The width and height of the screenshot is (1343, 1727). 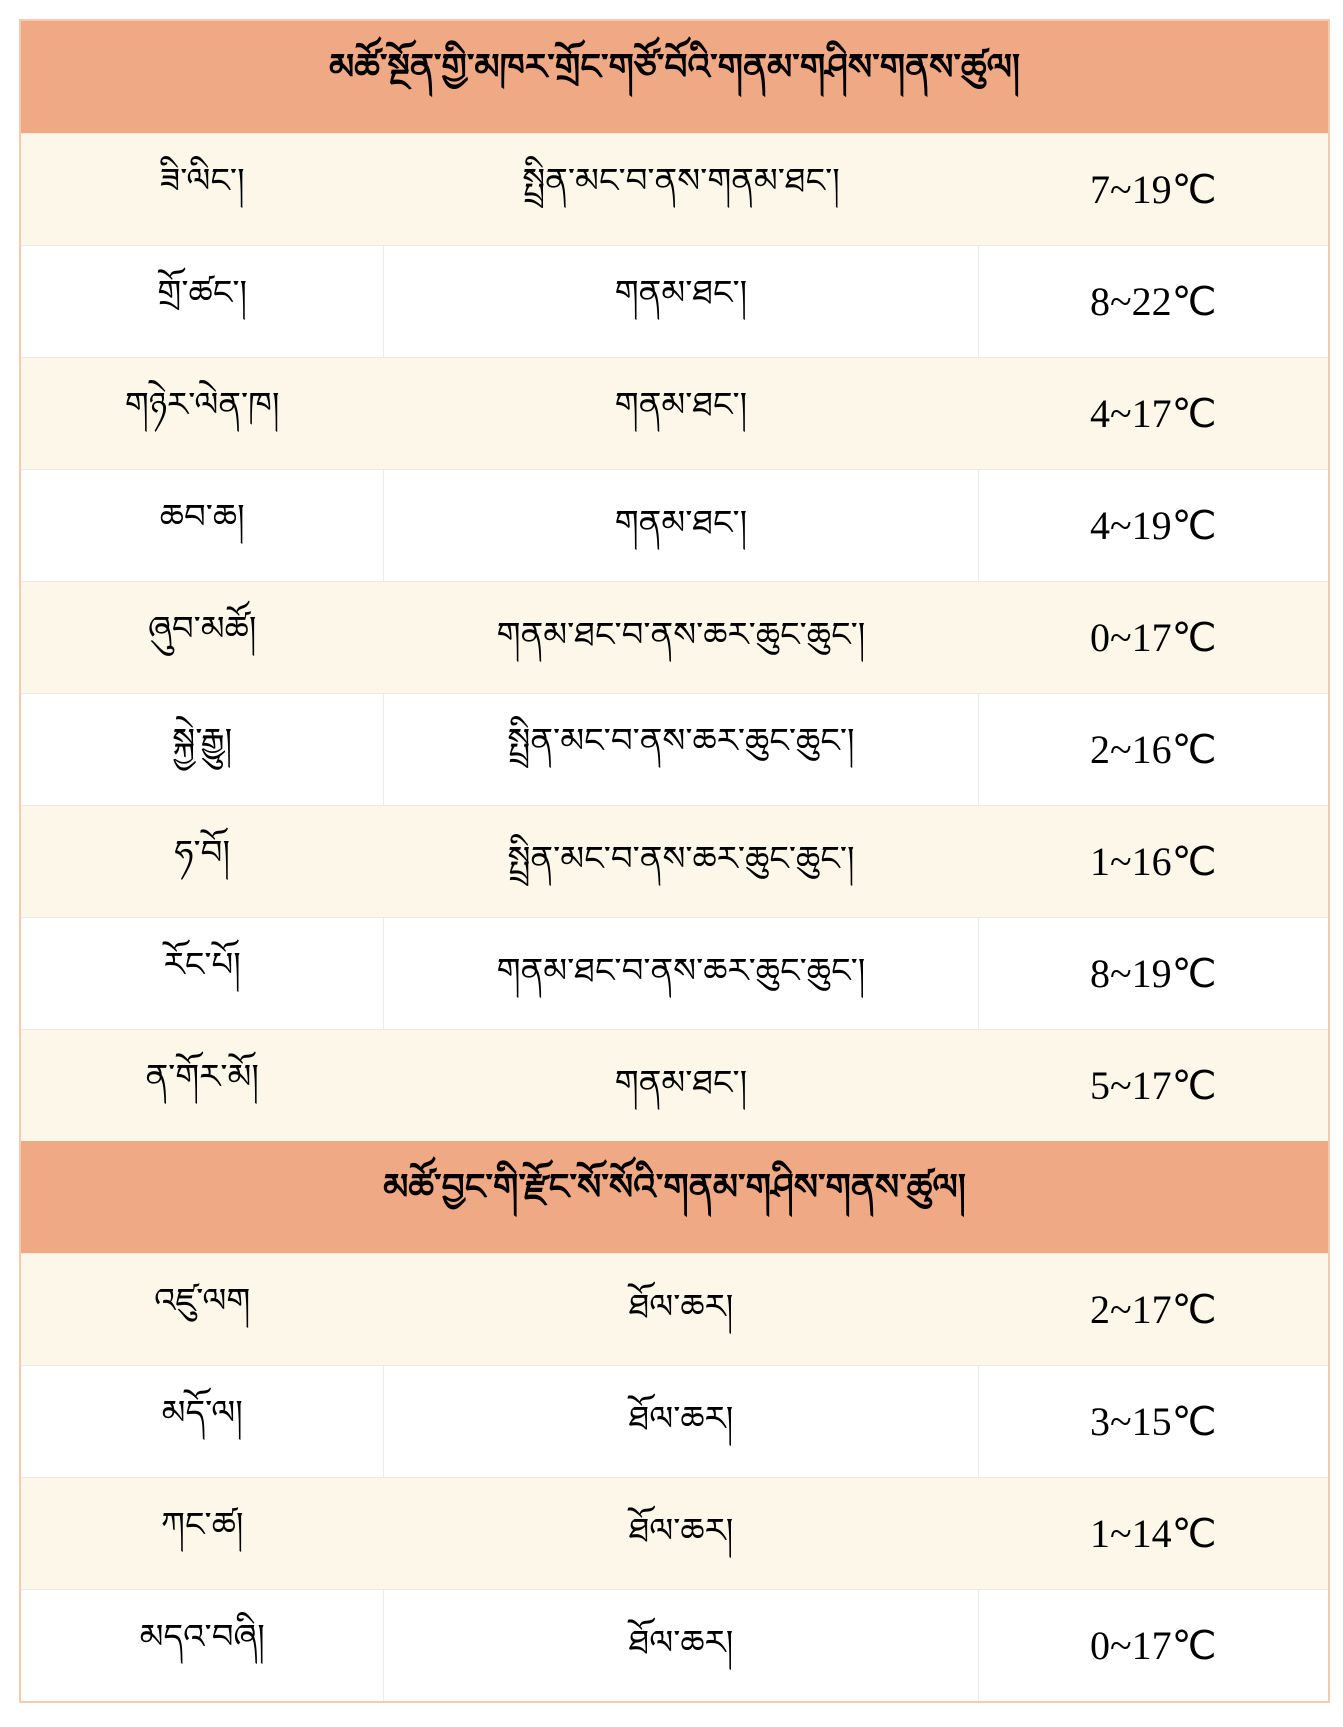 What do you see at coordinates (1153, 973) in the screenshot?
I see `temperature-cell: 8~19℃` at bounding box center [1153, 973].